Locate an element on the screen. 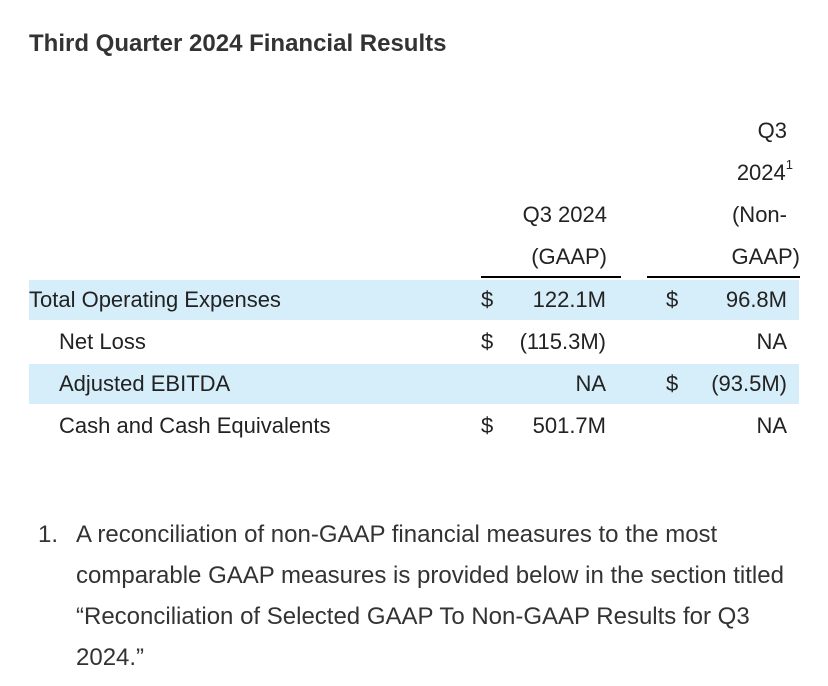  non-gaap-column-header-rule is located at coordinates (723, 277).